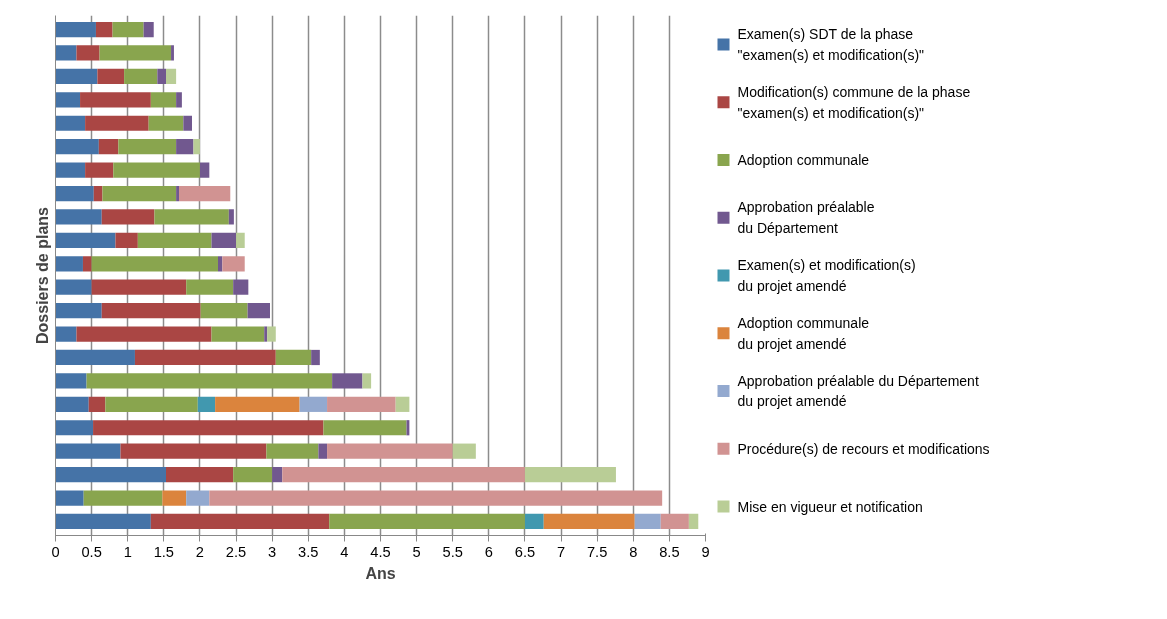 This screenshot has height=619, width=1167. I want to click on x-tick-label: 1.5, so click(164, 551).